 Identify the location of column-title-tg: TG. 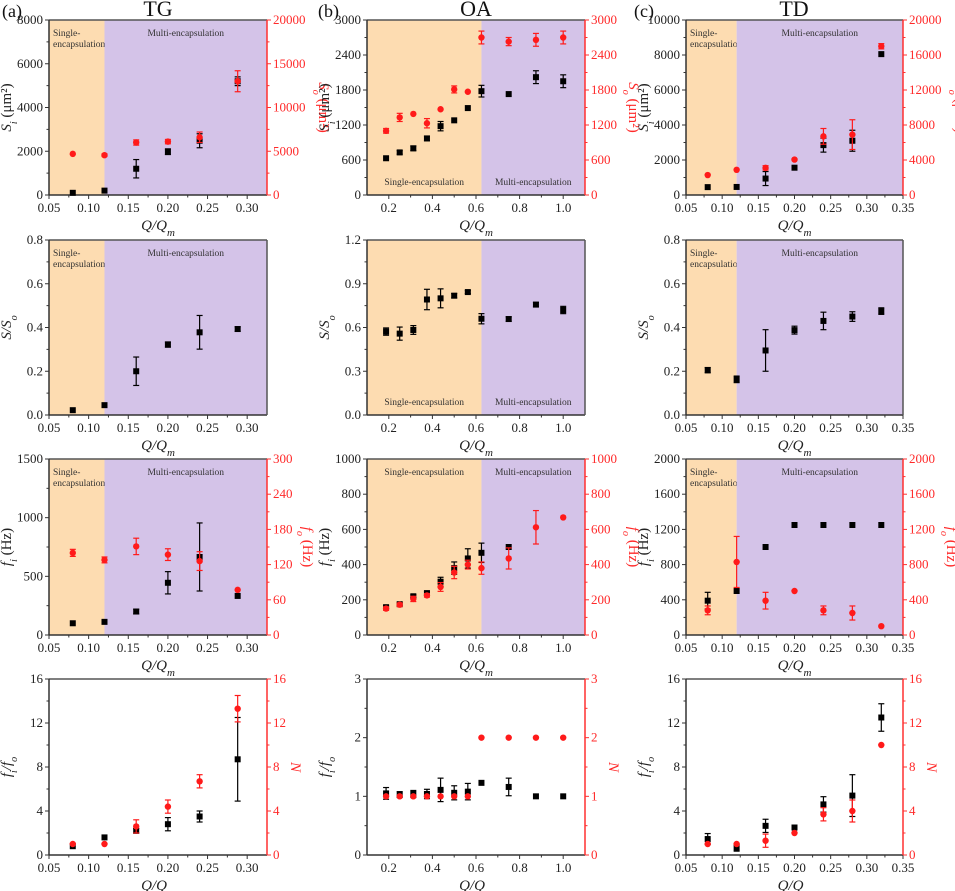
(157, 10).